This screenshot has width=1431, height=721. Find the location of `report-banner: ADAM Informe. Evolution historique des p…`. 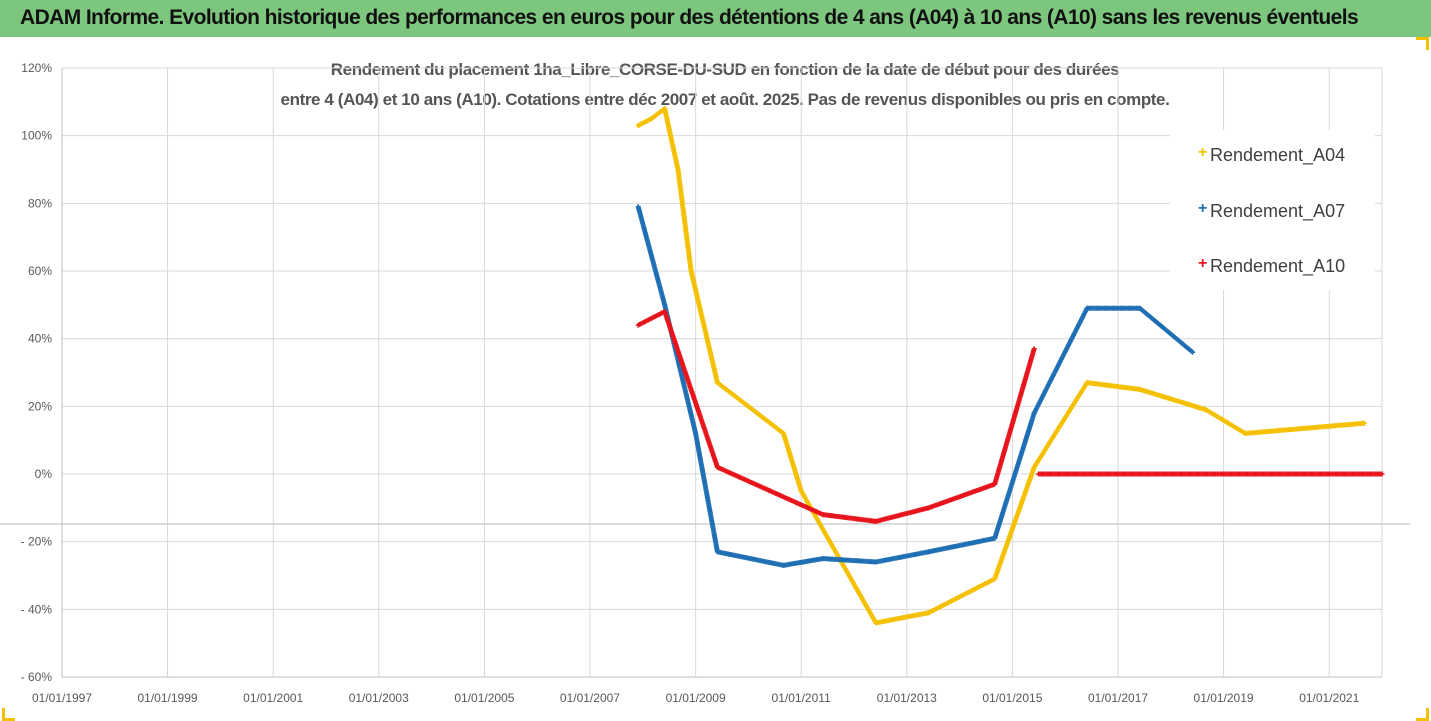

report-banner: ADAM Informe. Evolution historique des p… is located at coordinates (715, 18).